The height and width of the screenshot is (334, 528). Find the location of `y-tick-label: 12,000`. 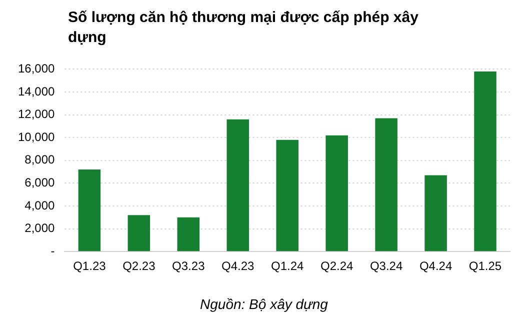

y-tick-label: 12,000 is located at coordinates (37, 114).